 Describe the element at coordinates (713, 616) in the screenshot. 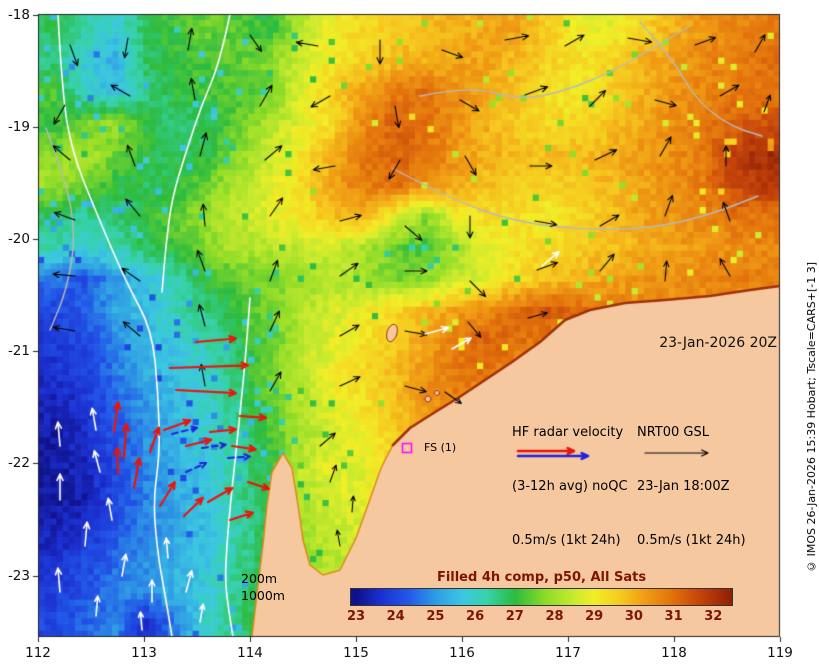

I see `colorbar-tick-label: 32` at that location.